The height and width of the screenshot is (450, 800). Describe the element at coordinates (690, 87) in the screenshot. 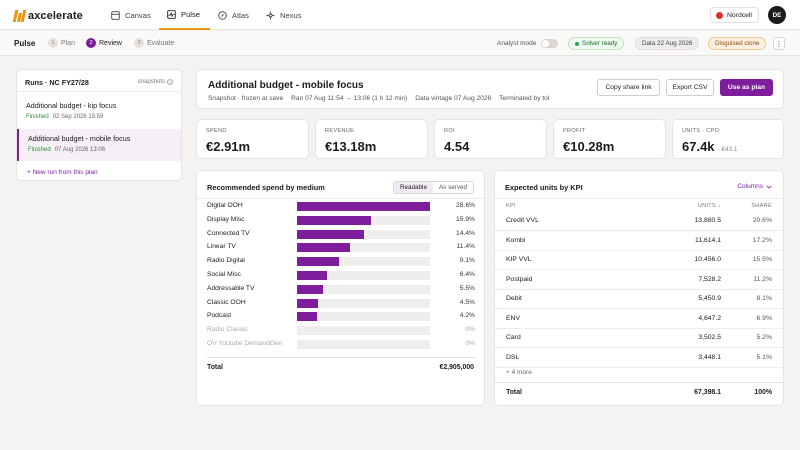

I see `export-csv-button: Export CSV` at that location.